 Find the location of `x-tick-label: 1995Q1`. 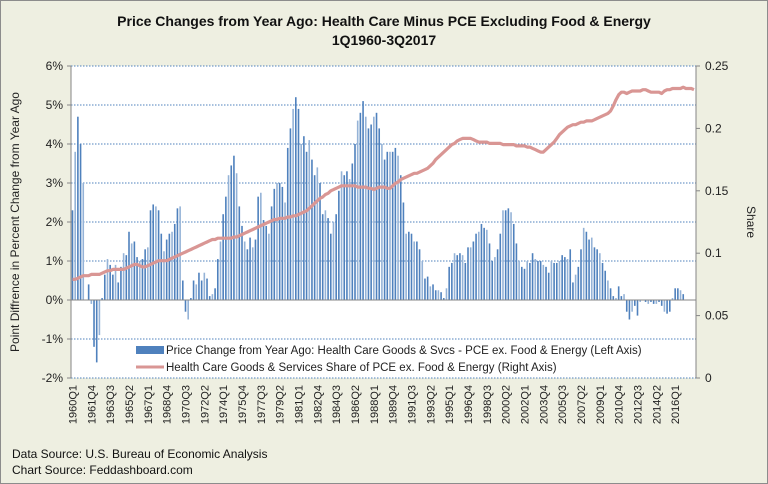

x-tick-label: 1995Q1 is located at coordinates (450, 404).